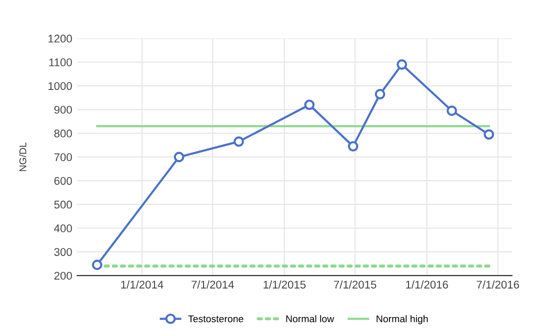 This screenshot has width=540, height=334. What do you see at coordinates (427, 284) in the screenshot?
I see `x-tick-label: 1/1/2016` at bounding box center [427, 284].